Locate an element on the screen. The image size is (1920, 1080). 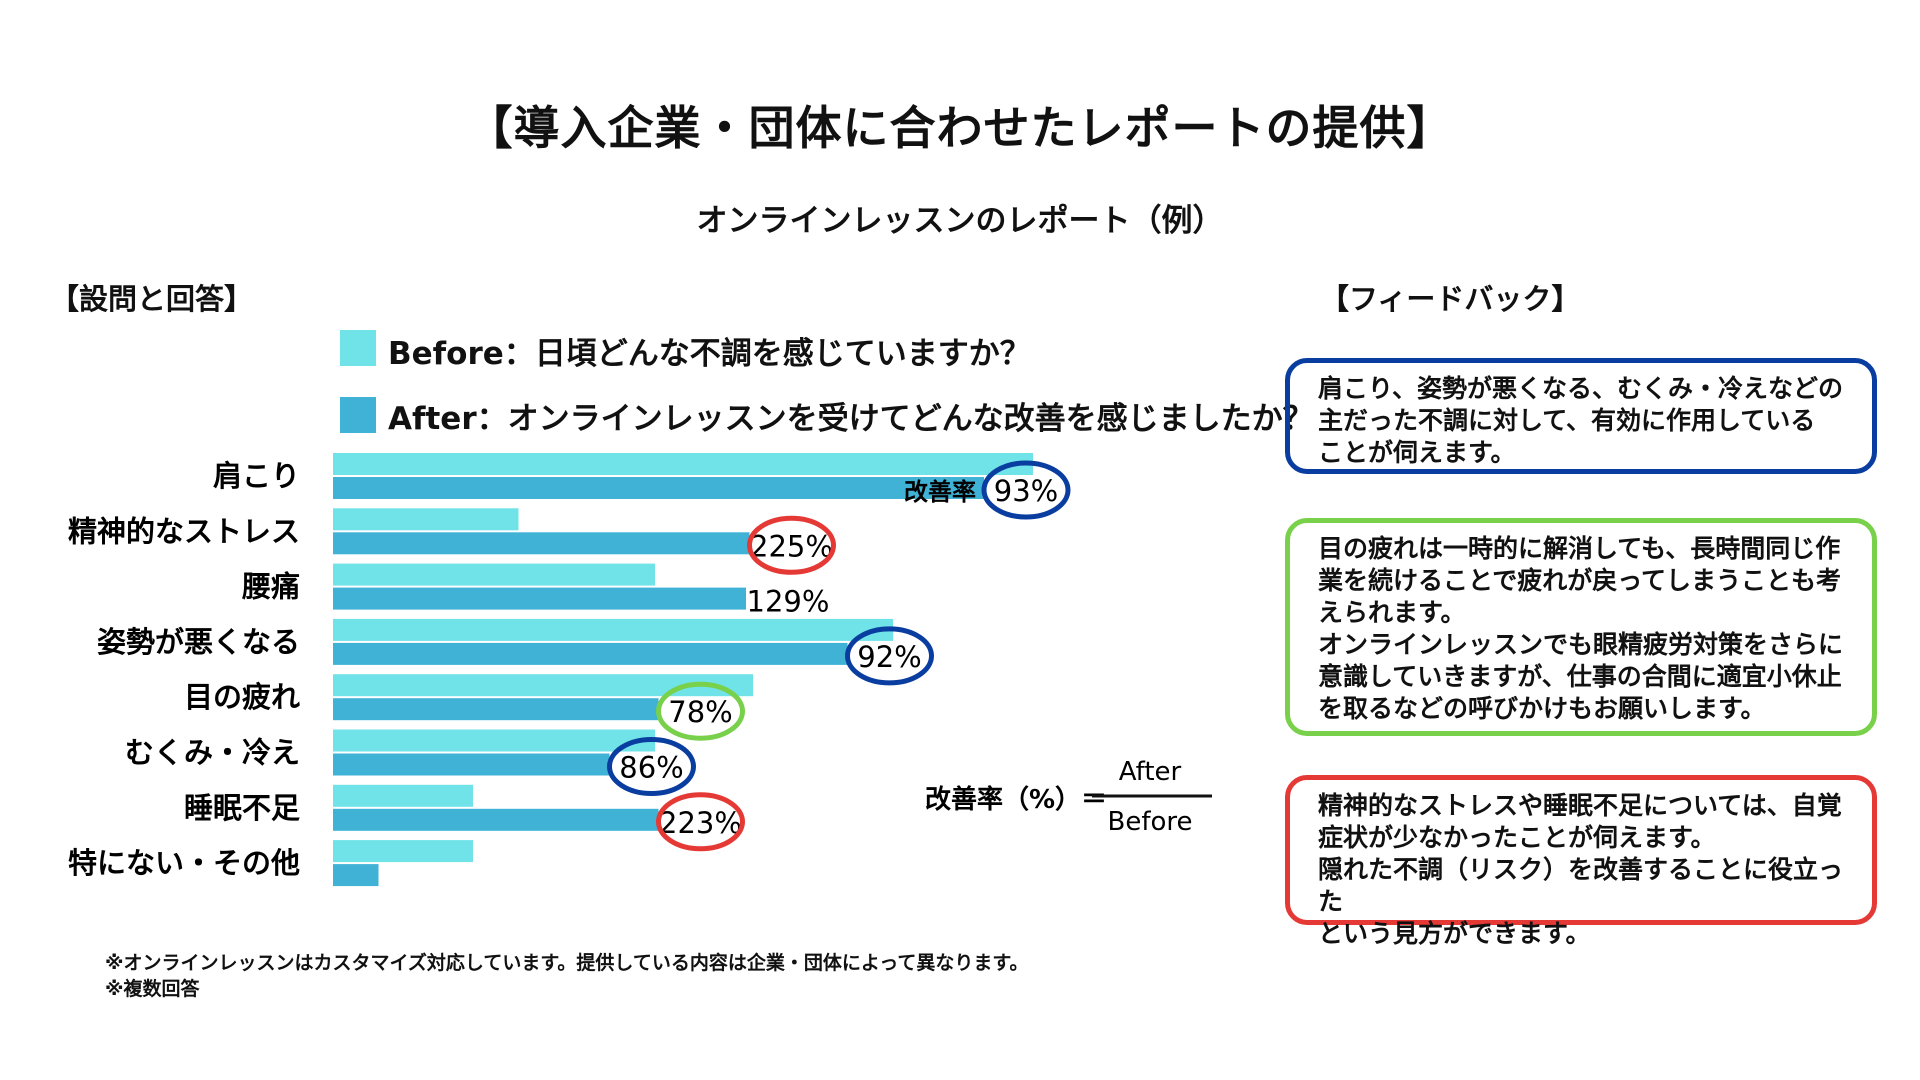
feedback-line: 意識していきますが、仕事の合間に適宜小休止 is located at coordinates (1580, 676).